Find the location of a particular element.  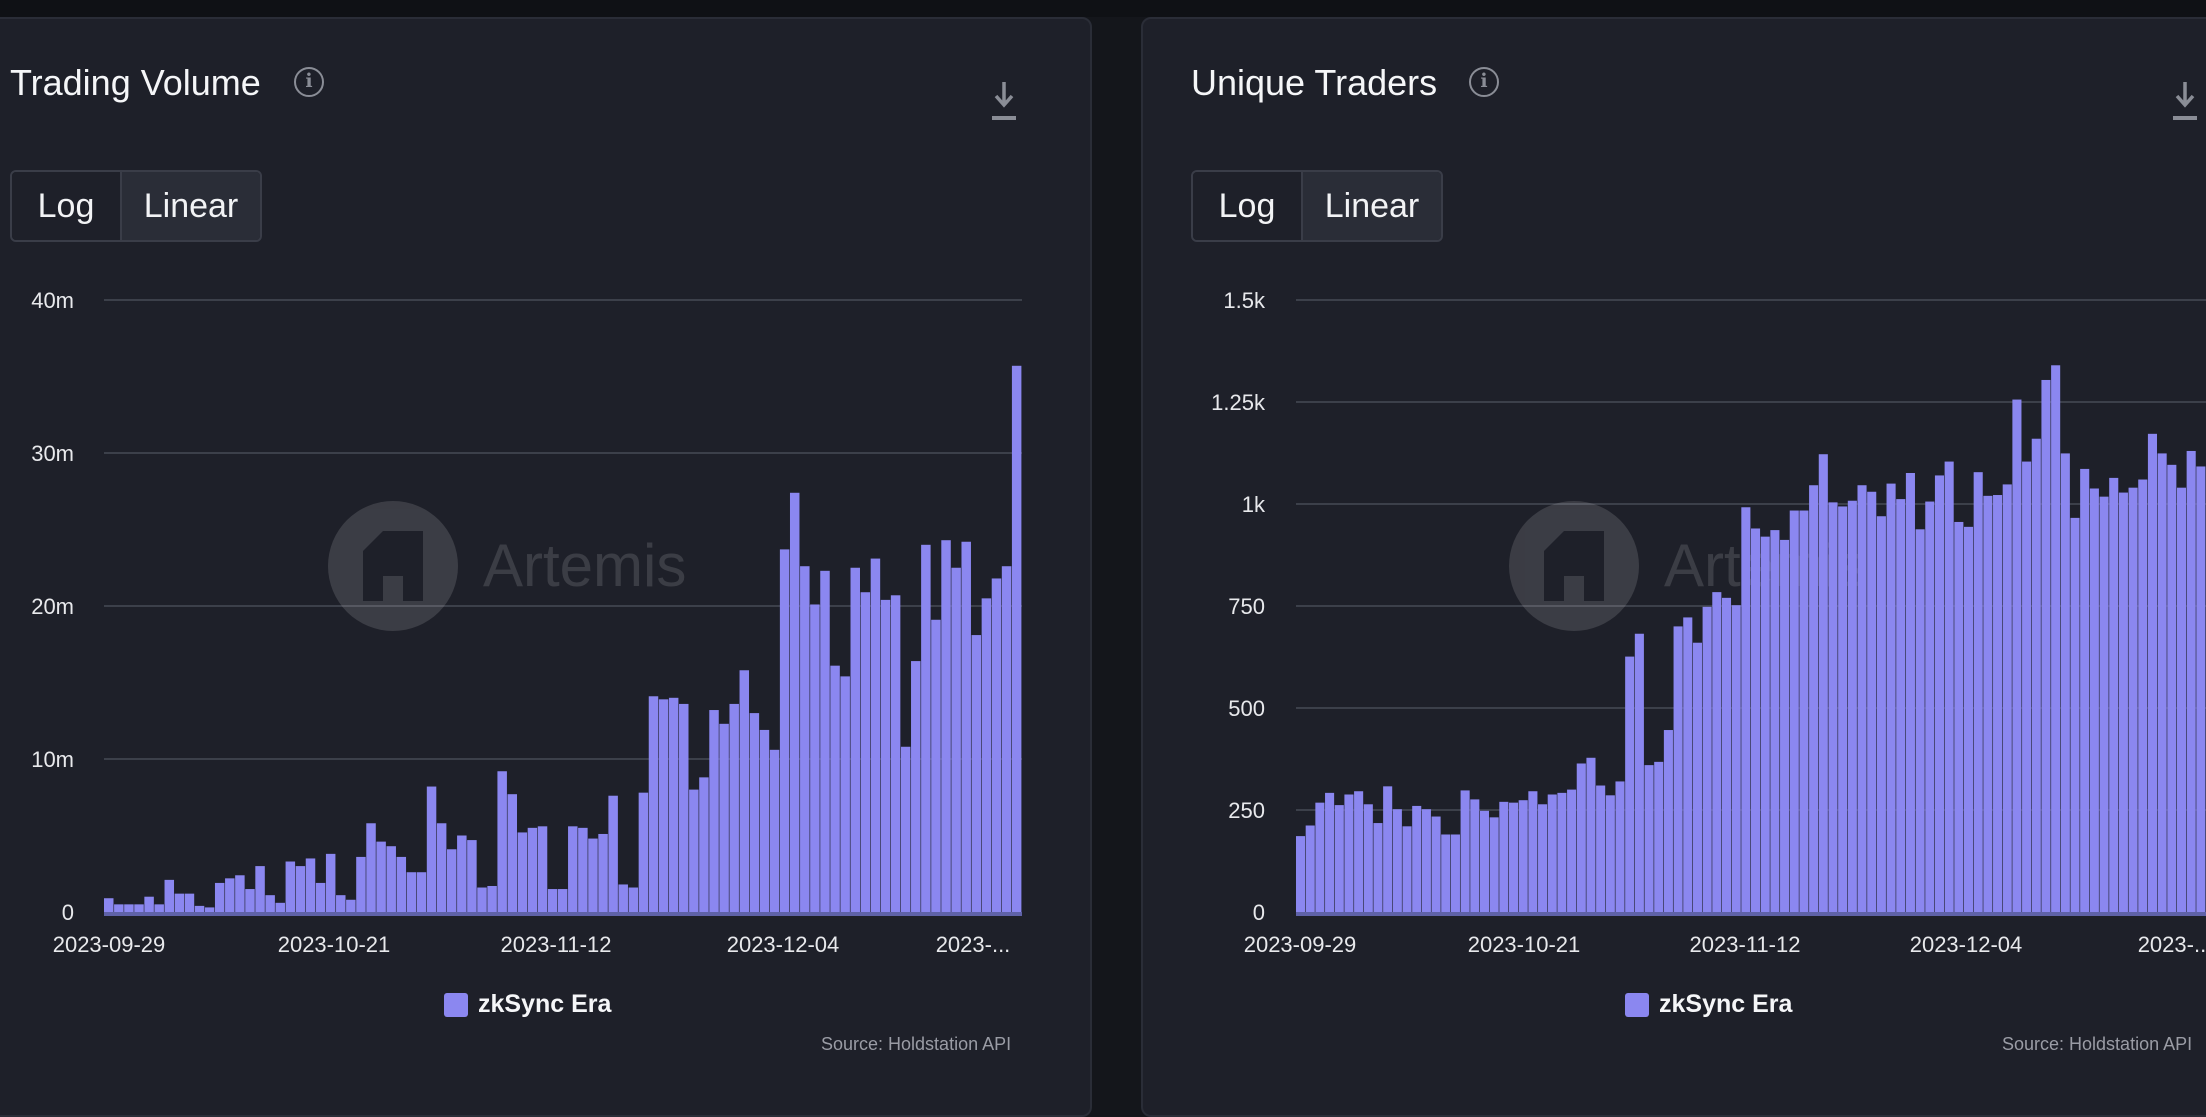

y-tick-label: 0 is located at coordinates (1259, 912).